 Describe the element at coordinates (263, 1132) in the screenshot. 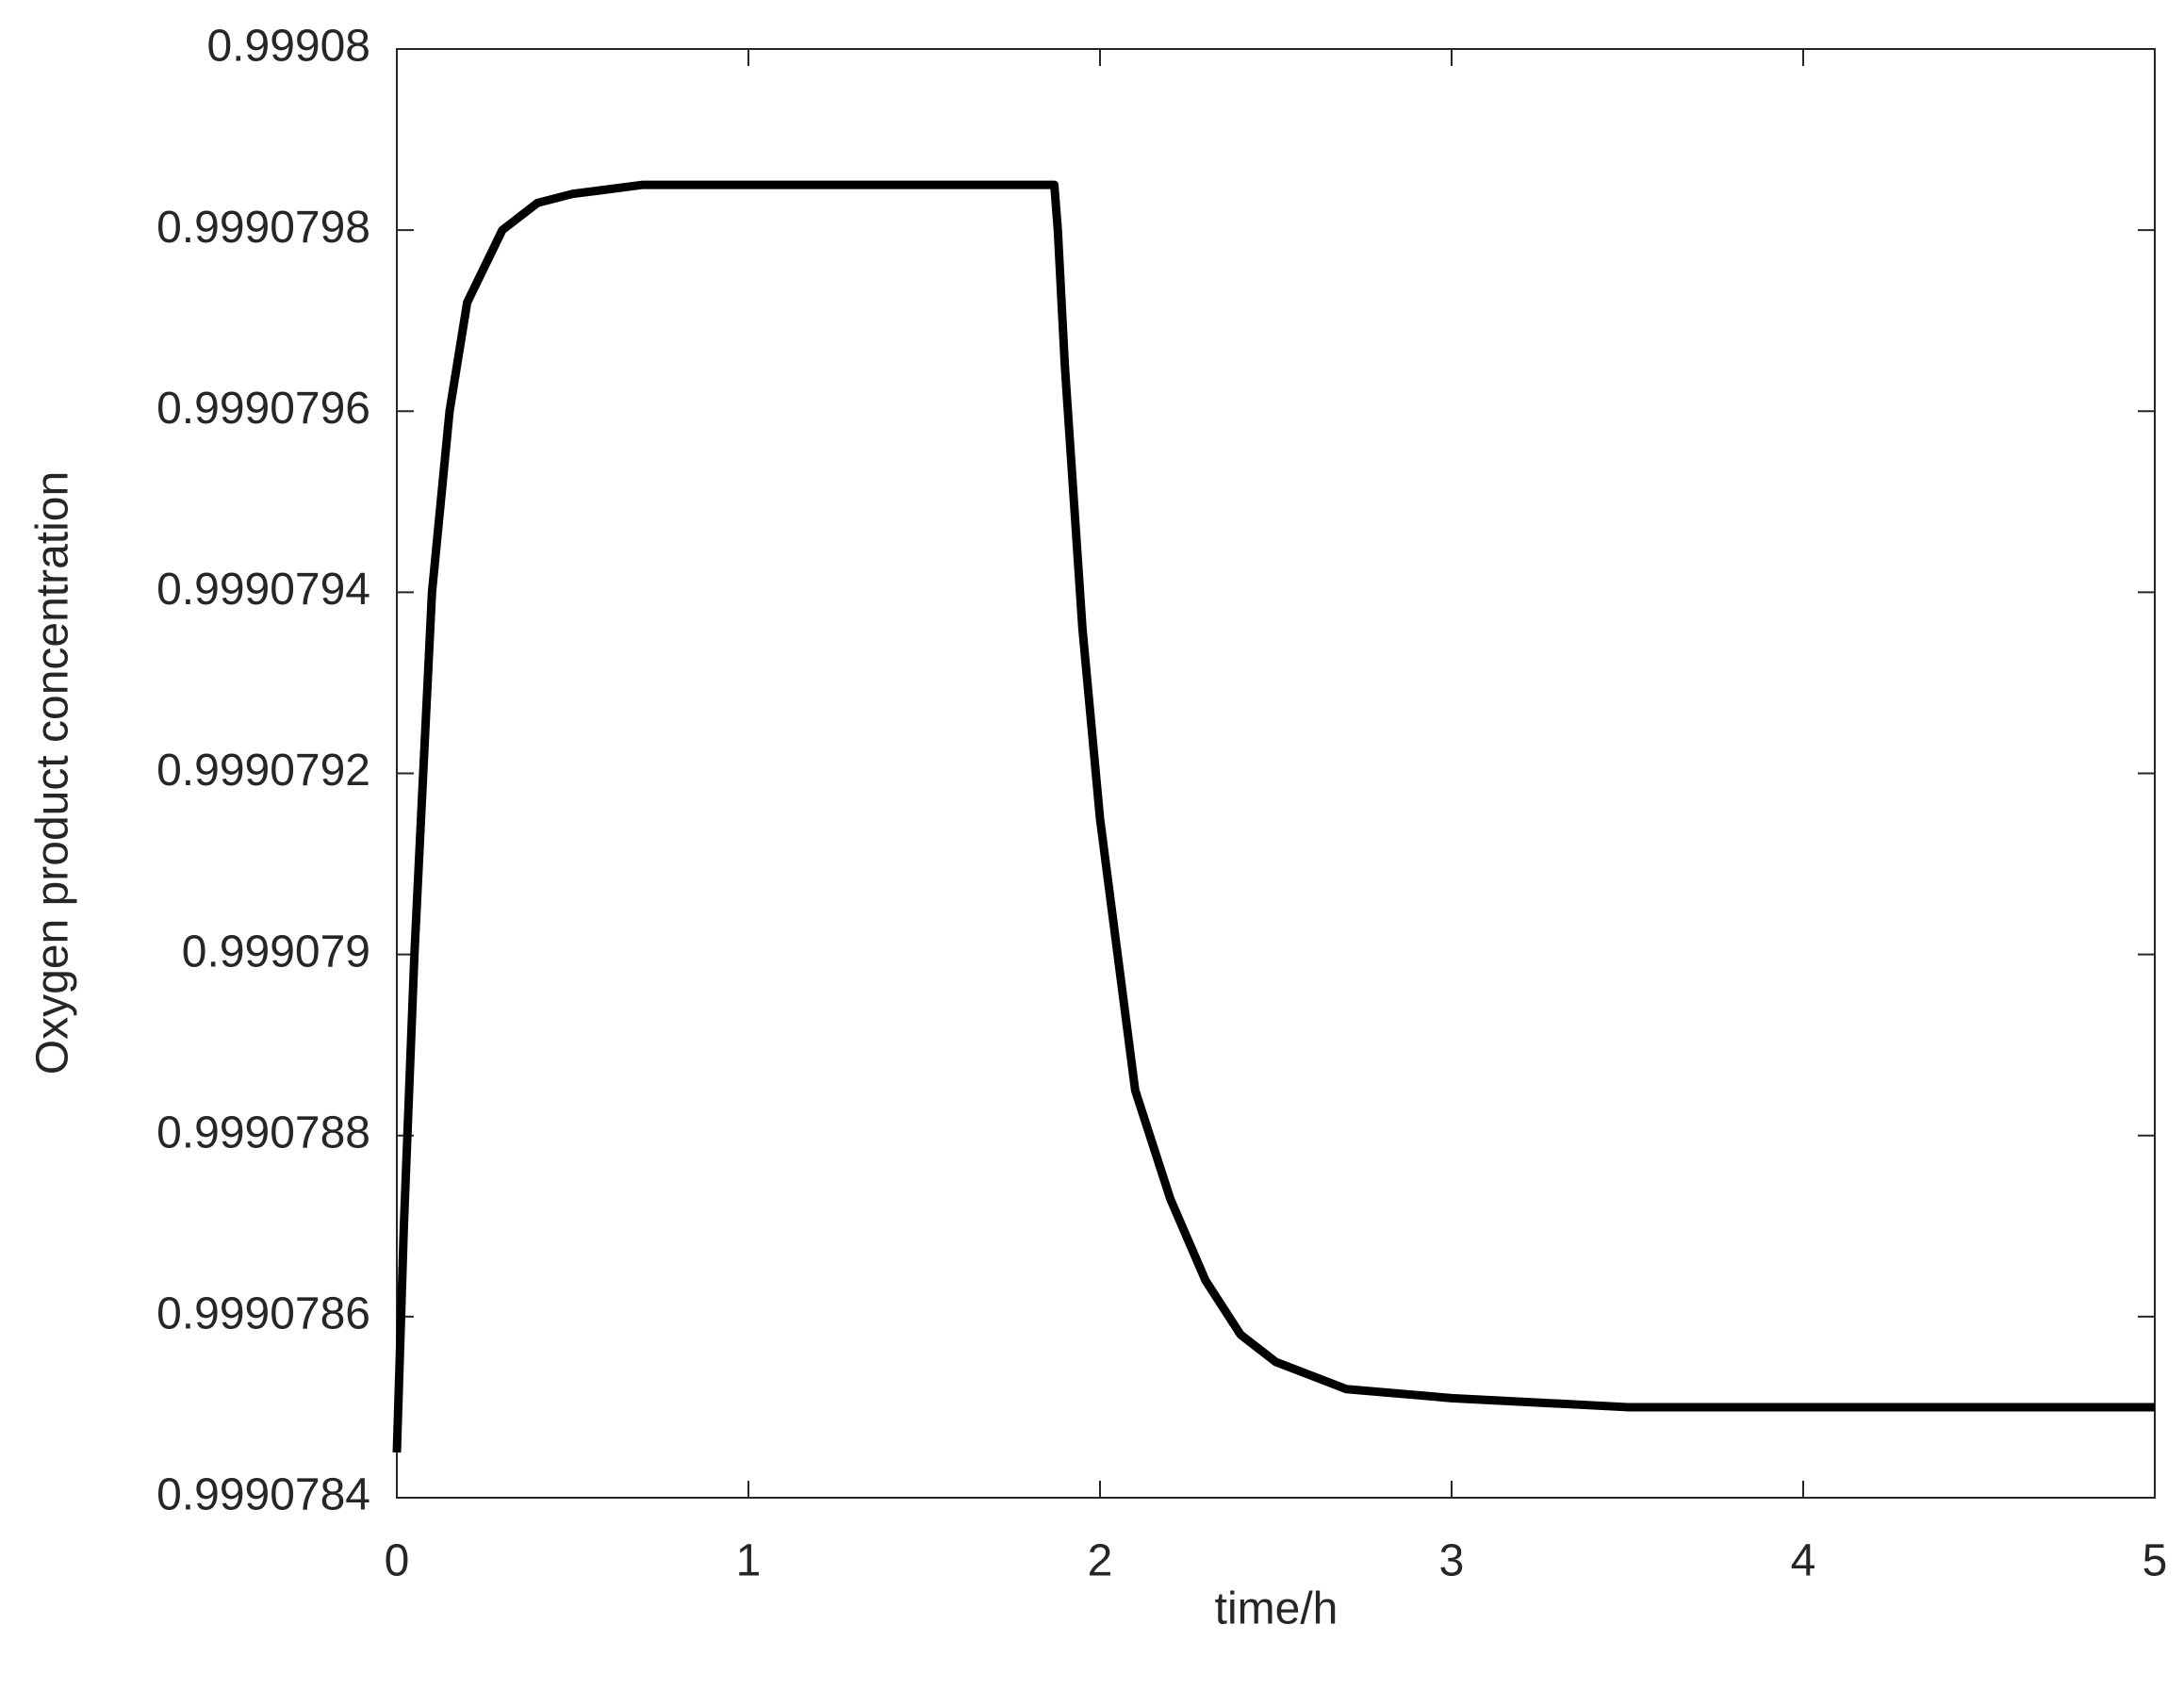

I see `y-tick-label: 0.9990788` at that location.